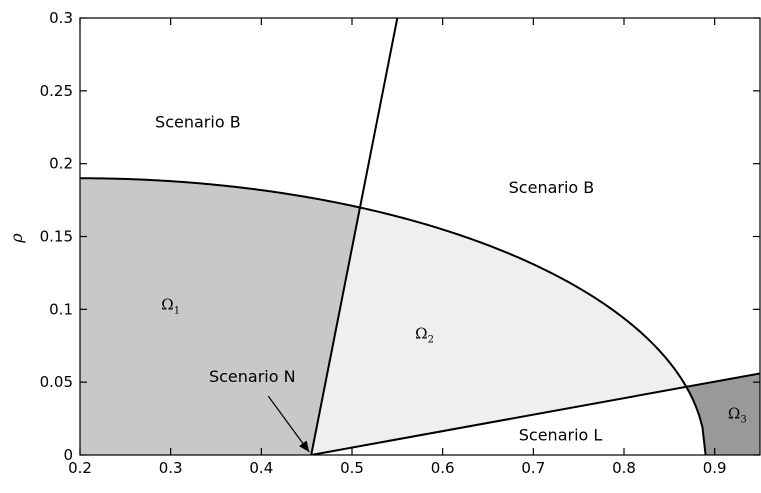 This screenshot has height=493, width=761. Describe the element at coordinates (624, 468) in the screenshot. I see `x-tick-label: 0.8` at that location.